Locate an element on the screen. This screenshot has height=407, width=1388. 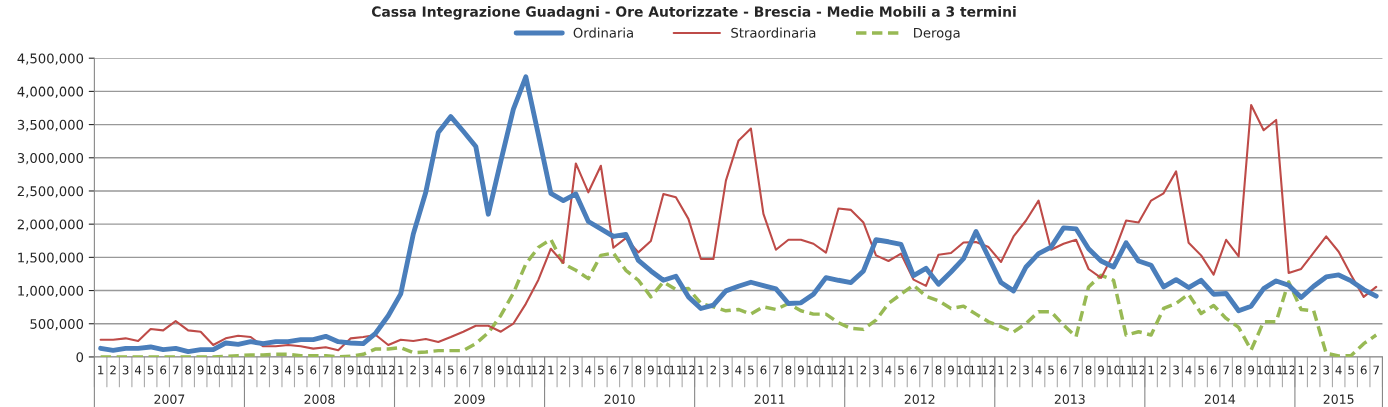
y-tick-label: 3,500,000 is located at coordinates (50, 125).